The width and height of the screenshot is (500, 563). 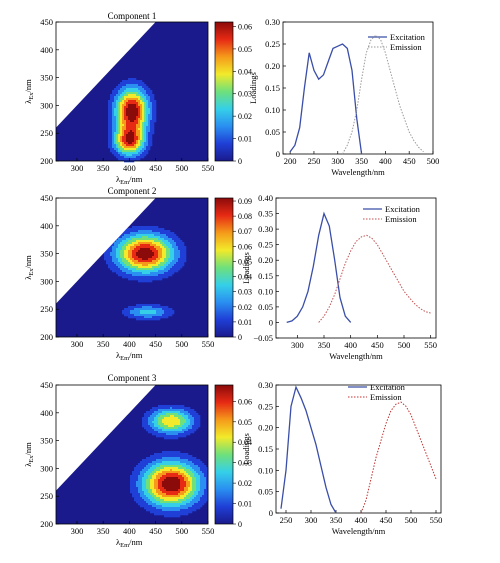 What do you see at coordinates (46, 78) in the screenshot?
I see `y-tick-label: 350` at bounding box center [46, 78].